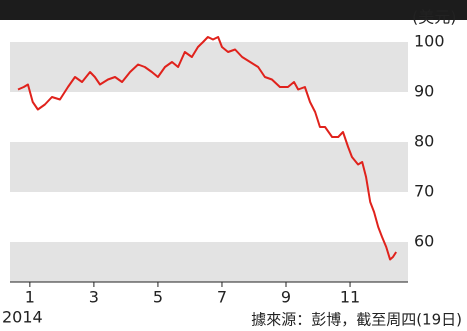 The width and height of the screenshot is (467, 331). I want to click on x-tick-label: 1, so click(30, 297).